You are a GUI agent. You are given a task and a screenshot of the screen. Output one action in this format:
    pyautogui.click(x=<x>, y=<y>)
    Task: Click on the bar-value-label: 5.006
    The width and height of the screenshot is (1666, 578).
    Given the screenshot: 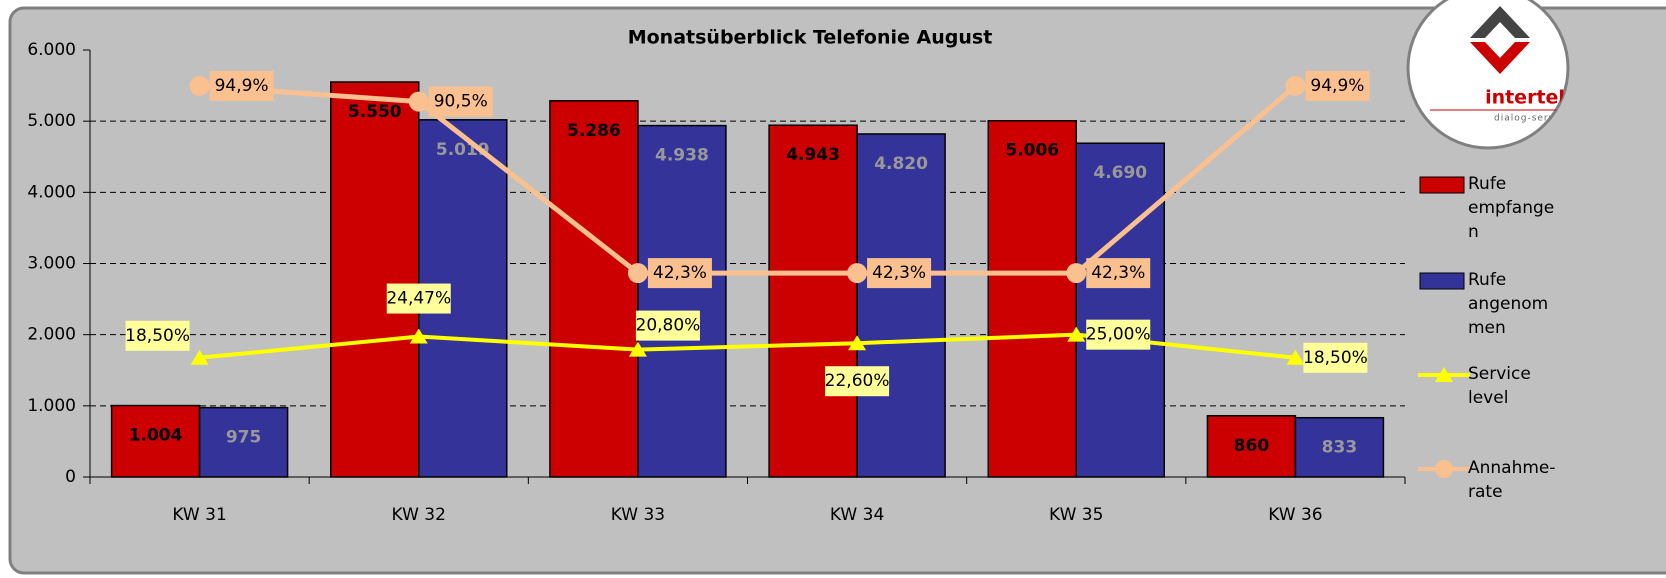 What is the action you would take?
    pyautogui.click(x=1032, y=151)
    